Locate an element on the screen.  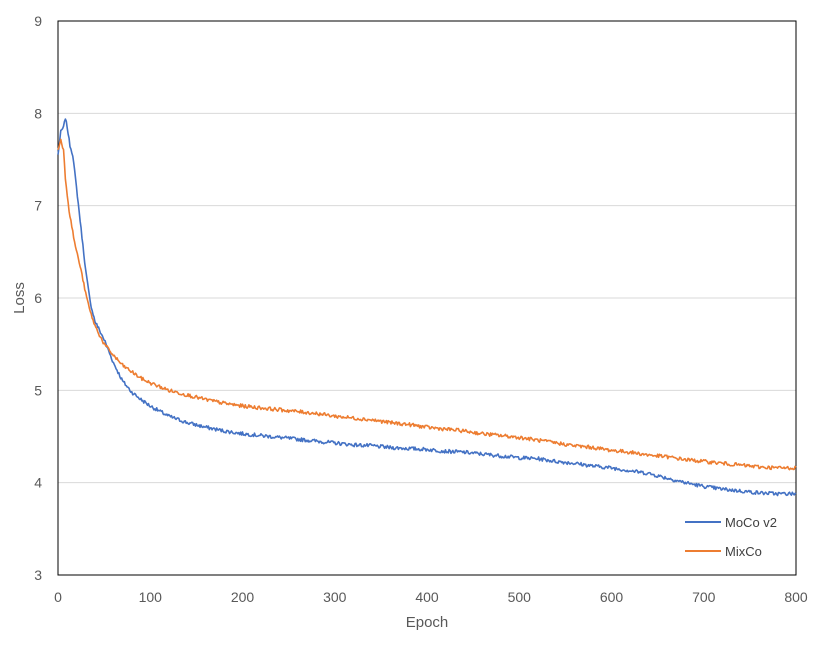
x-tick-label: 700 is located at coordinates (704, 597).